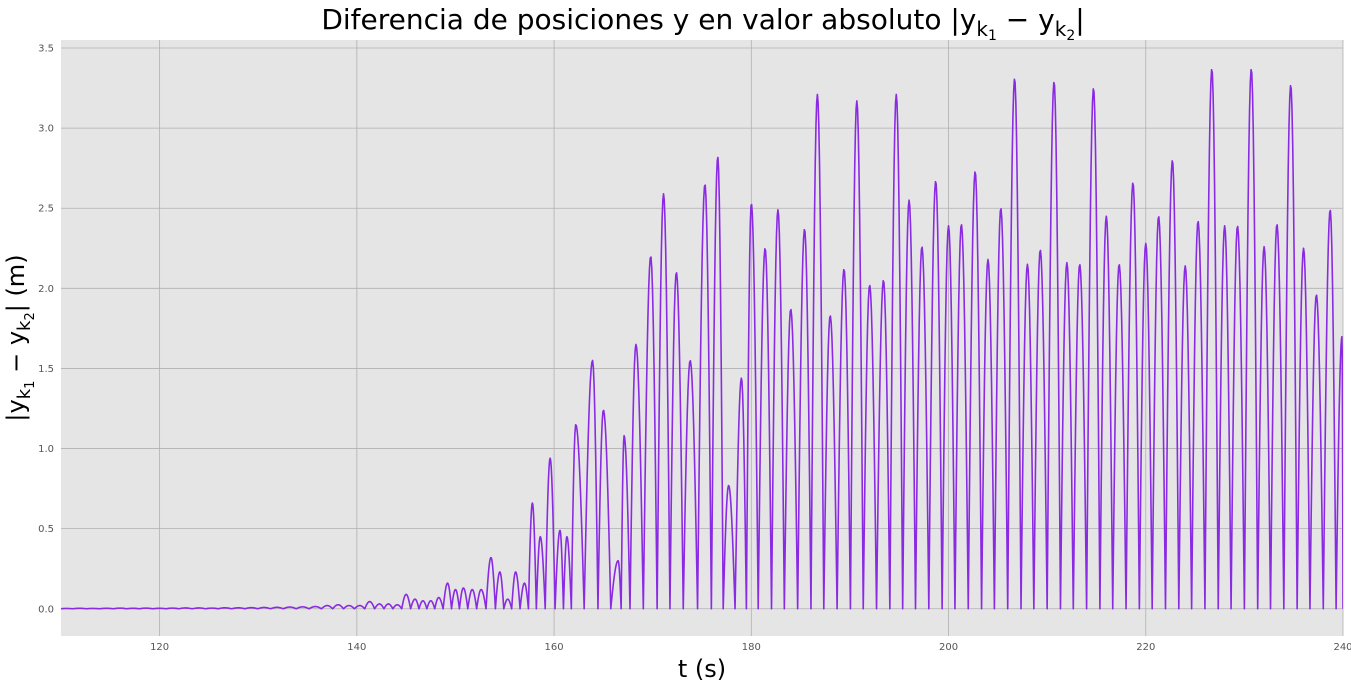 This screenshot has width=1351, height=684. I want to click on y-tick-label: 3.5, so click(46, 49).